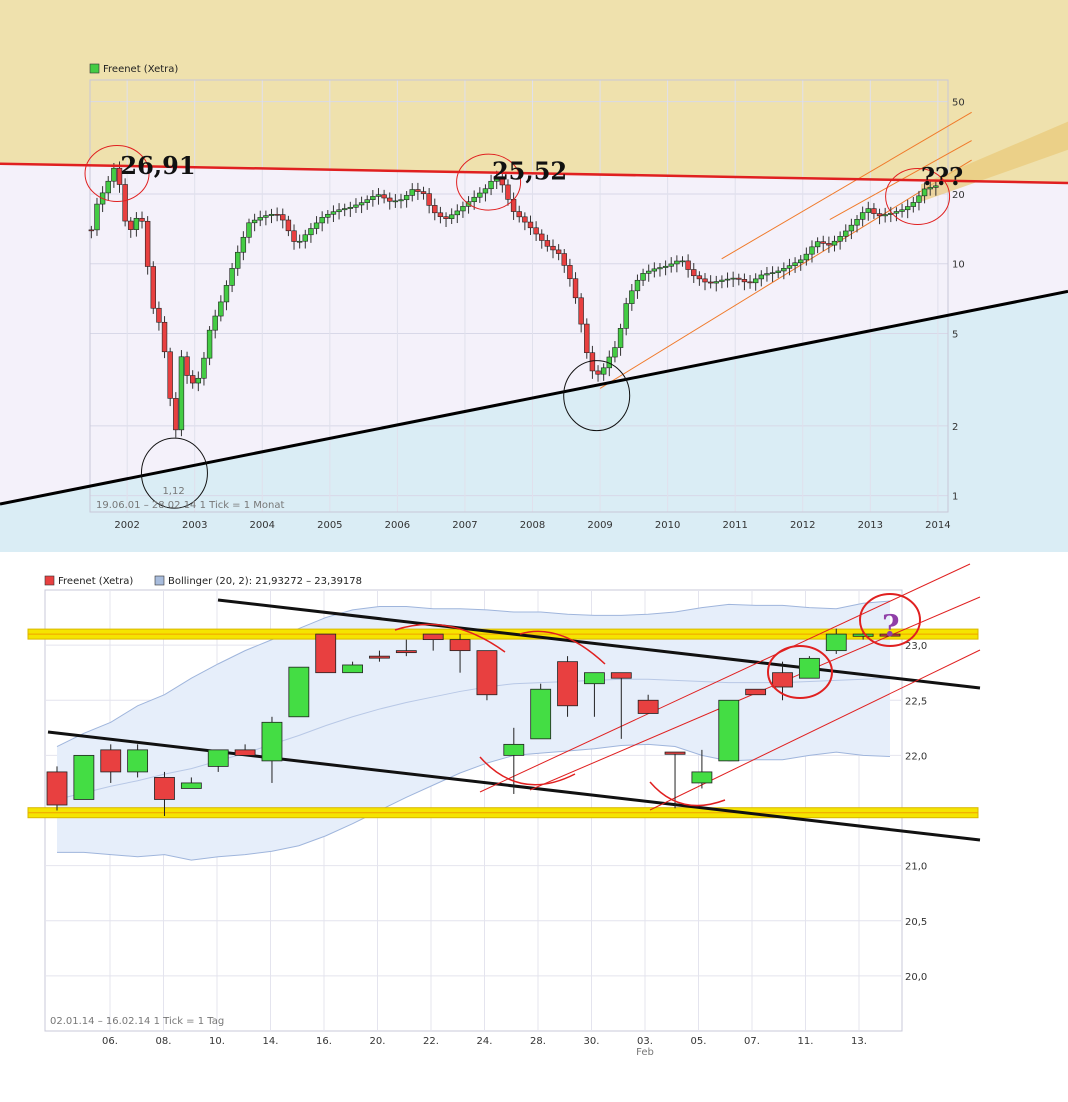 The height and width of the screenshot is (1102, 1068). Describe the element at coordinates (916, 922) in the screenshot. I see `y-tick-label: 20,5` at that location.